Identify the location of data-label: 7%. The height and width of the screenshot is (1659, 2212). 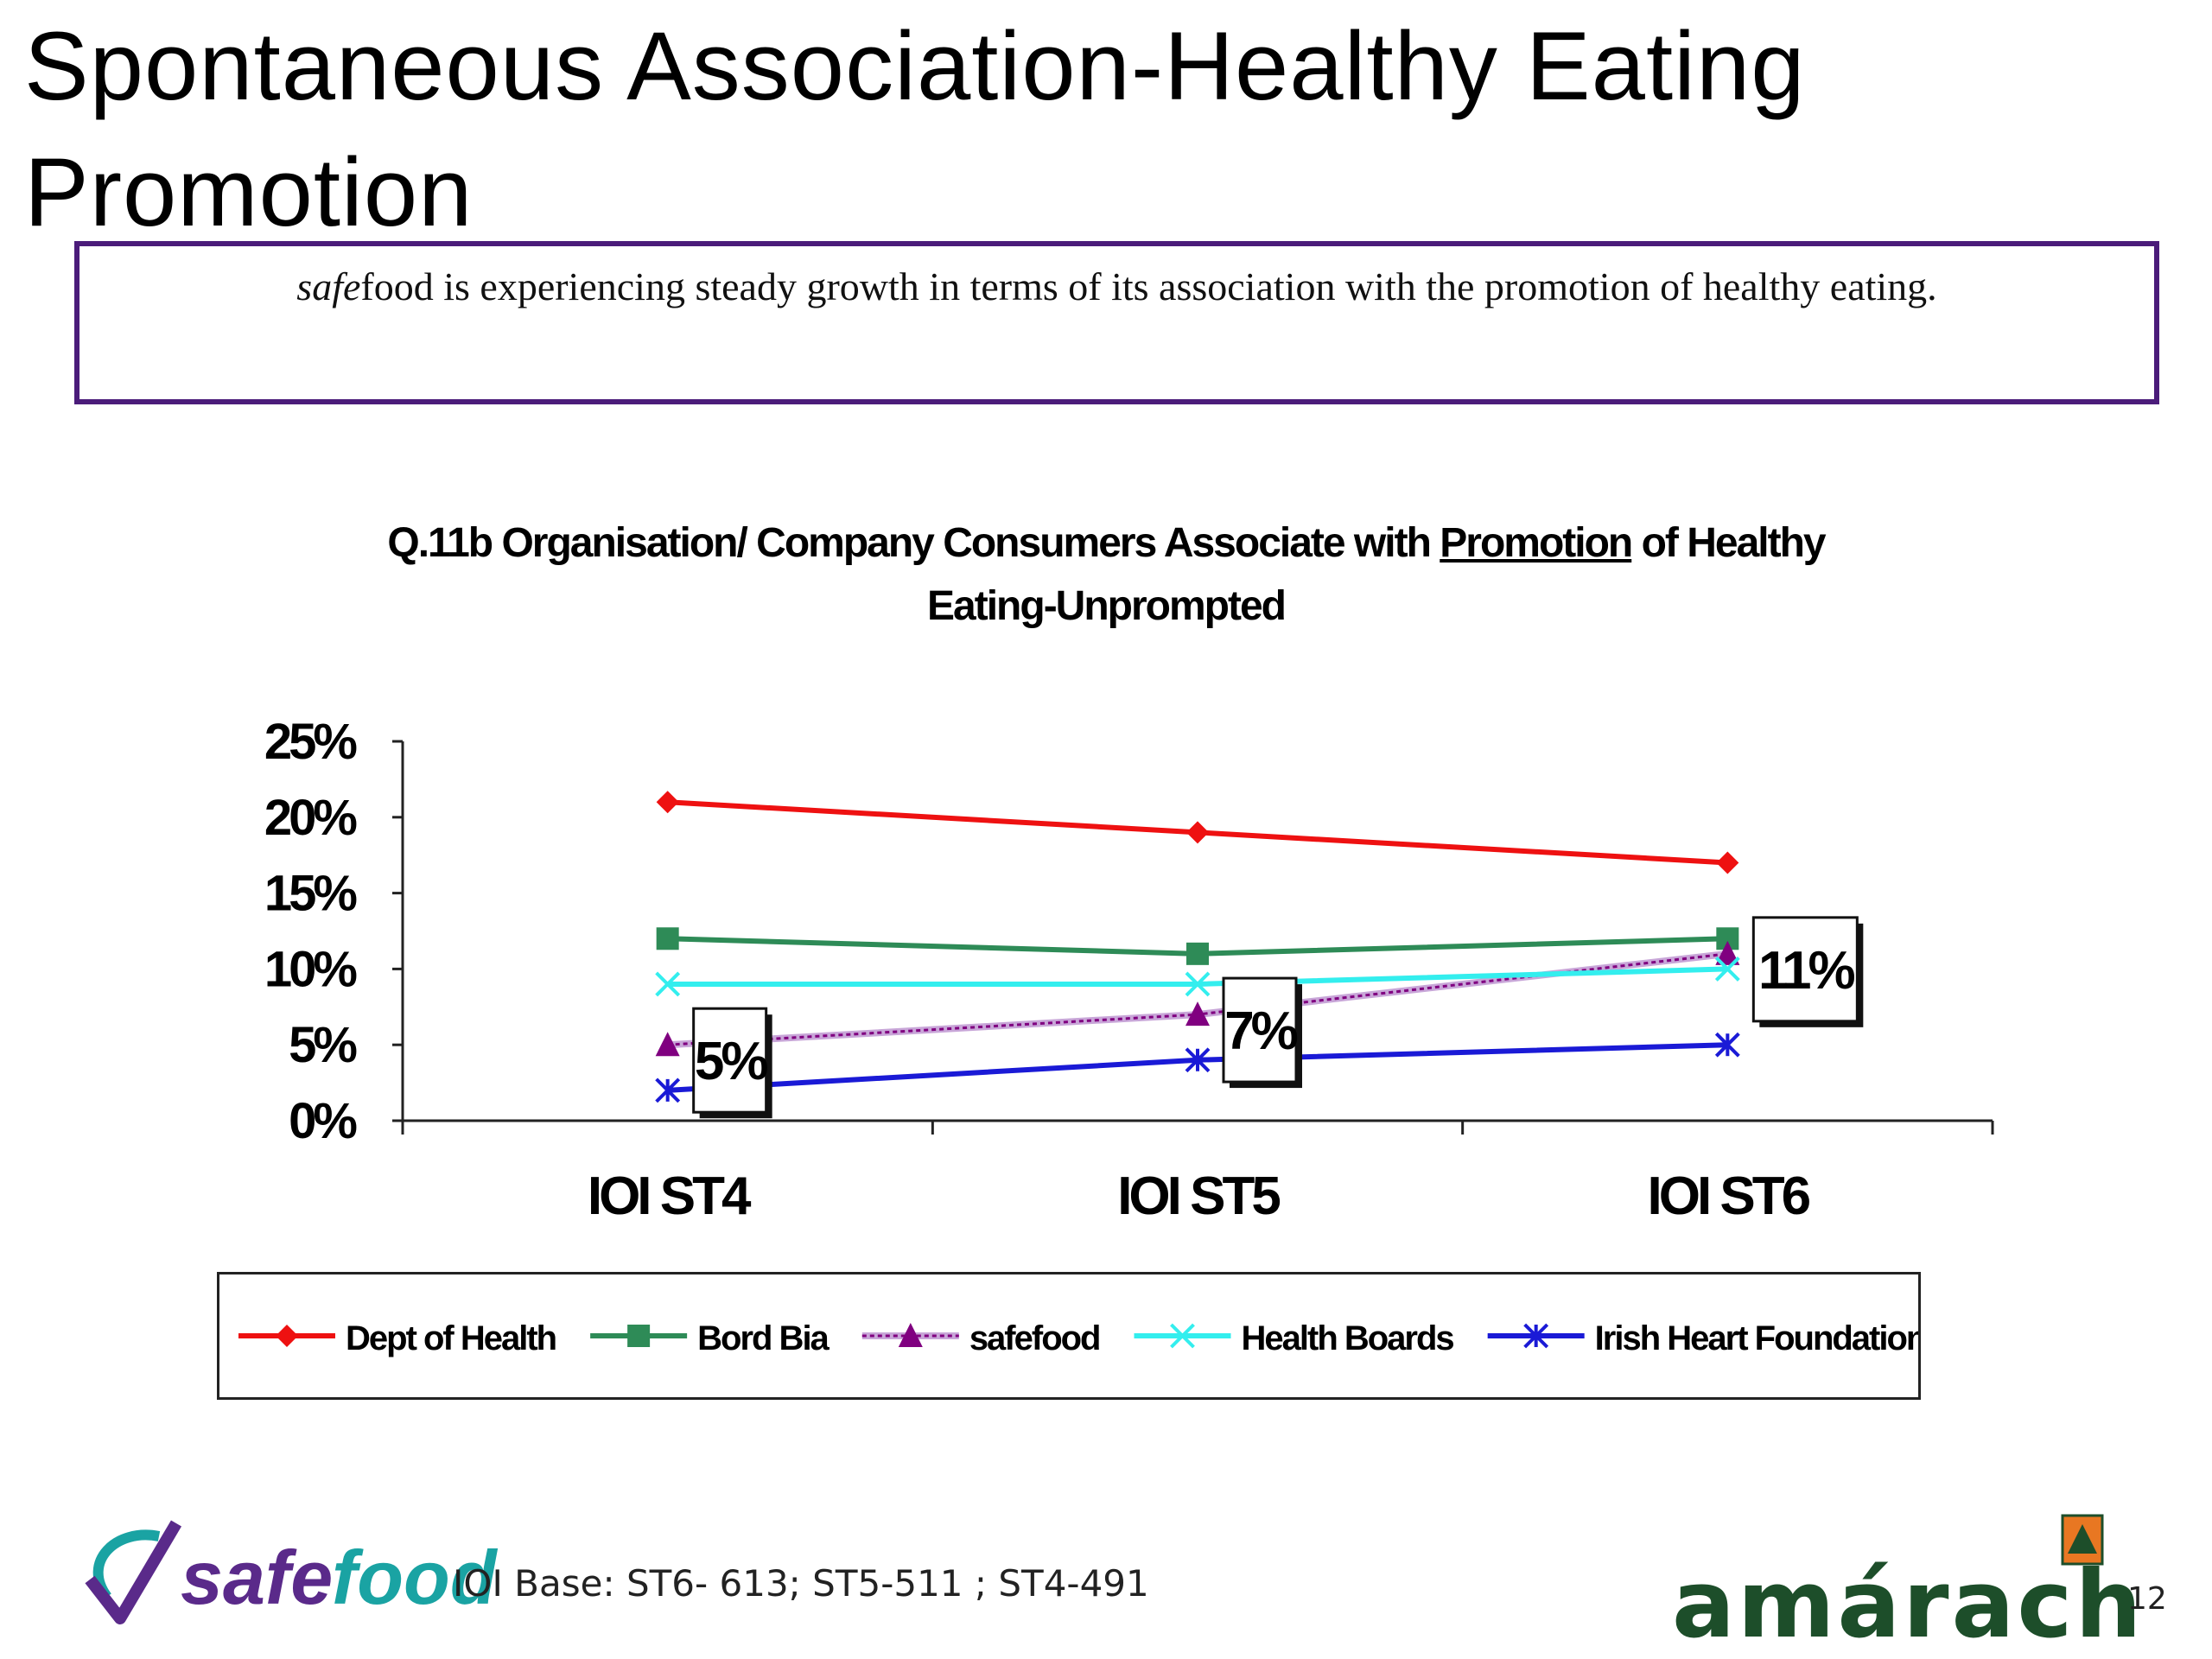
(1260, 1031).